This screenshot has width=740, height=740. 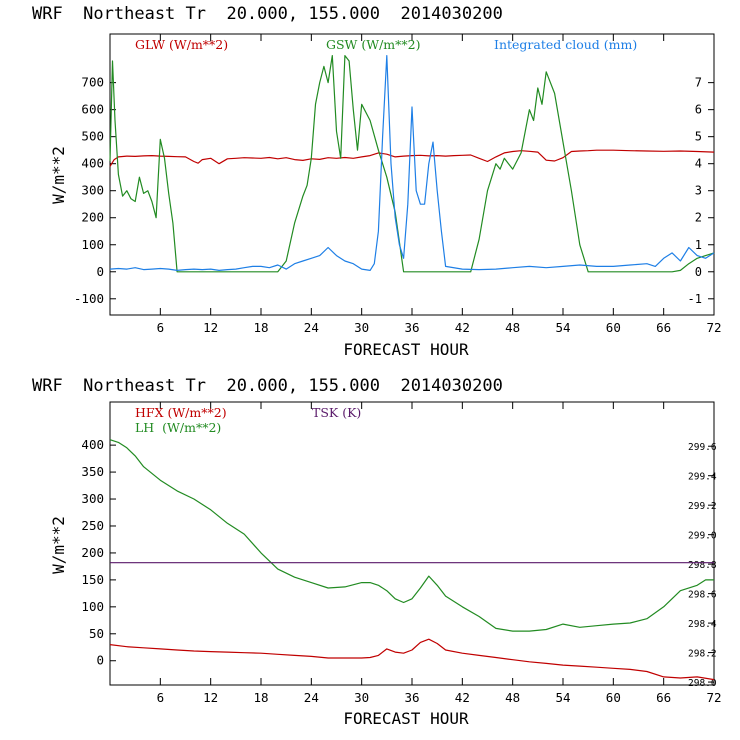 What do you see at coordinates (92, 163) in the screenshot?
I see `panel-1-y-tick-label: 400` at bounding box center [92, 163].